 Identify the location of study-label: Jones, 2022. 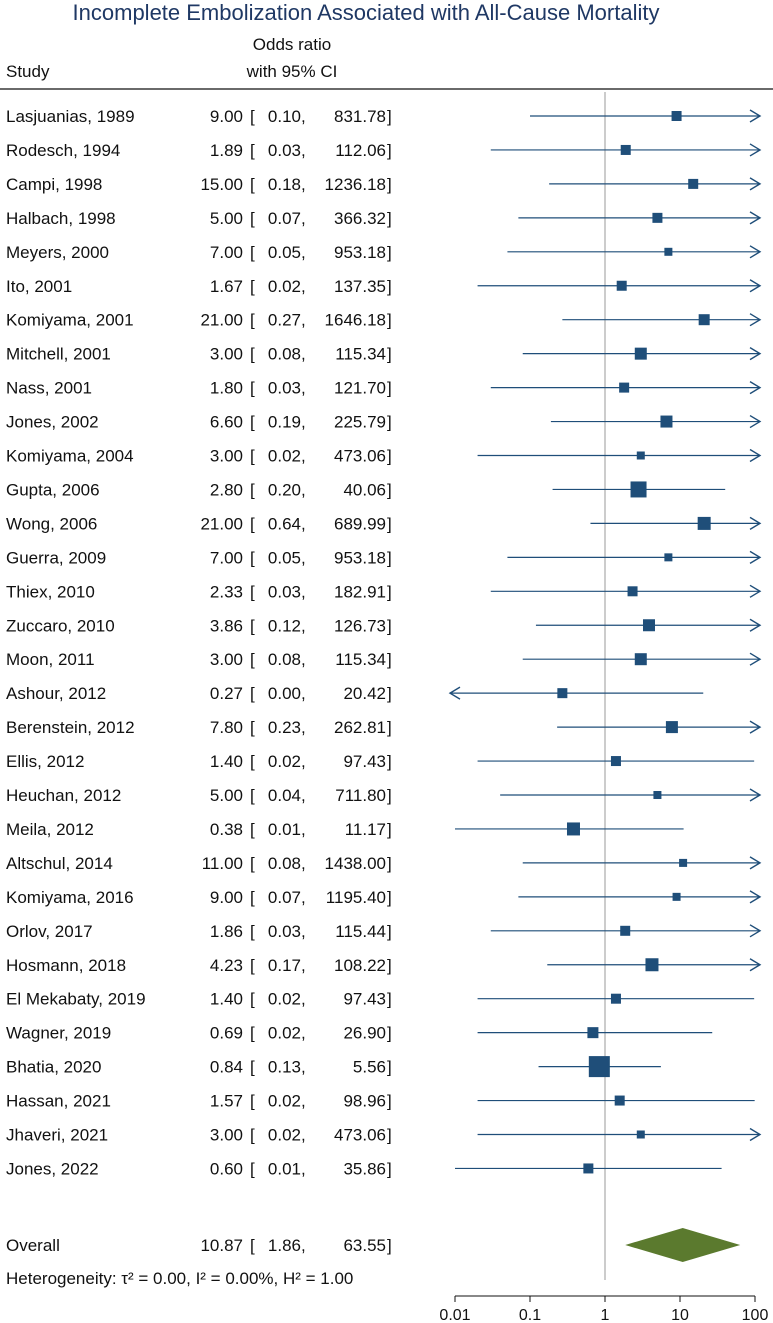
(52, 1168).